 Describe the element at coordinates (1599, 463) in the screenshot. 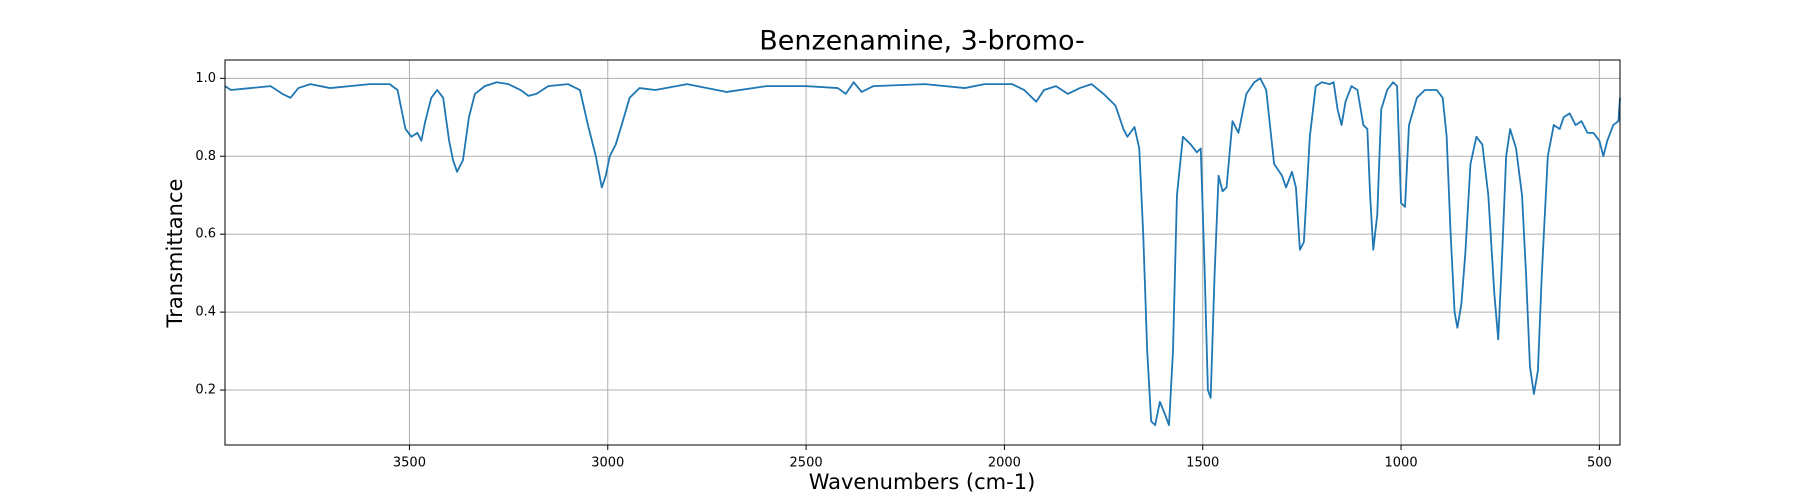

I see `x-tick-label: 500` at that location.